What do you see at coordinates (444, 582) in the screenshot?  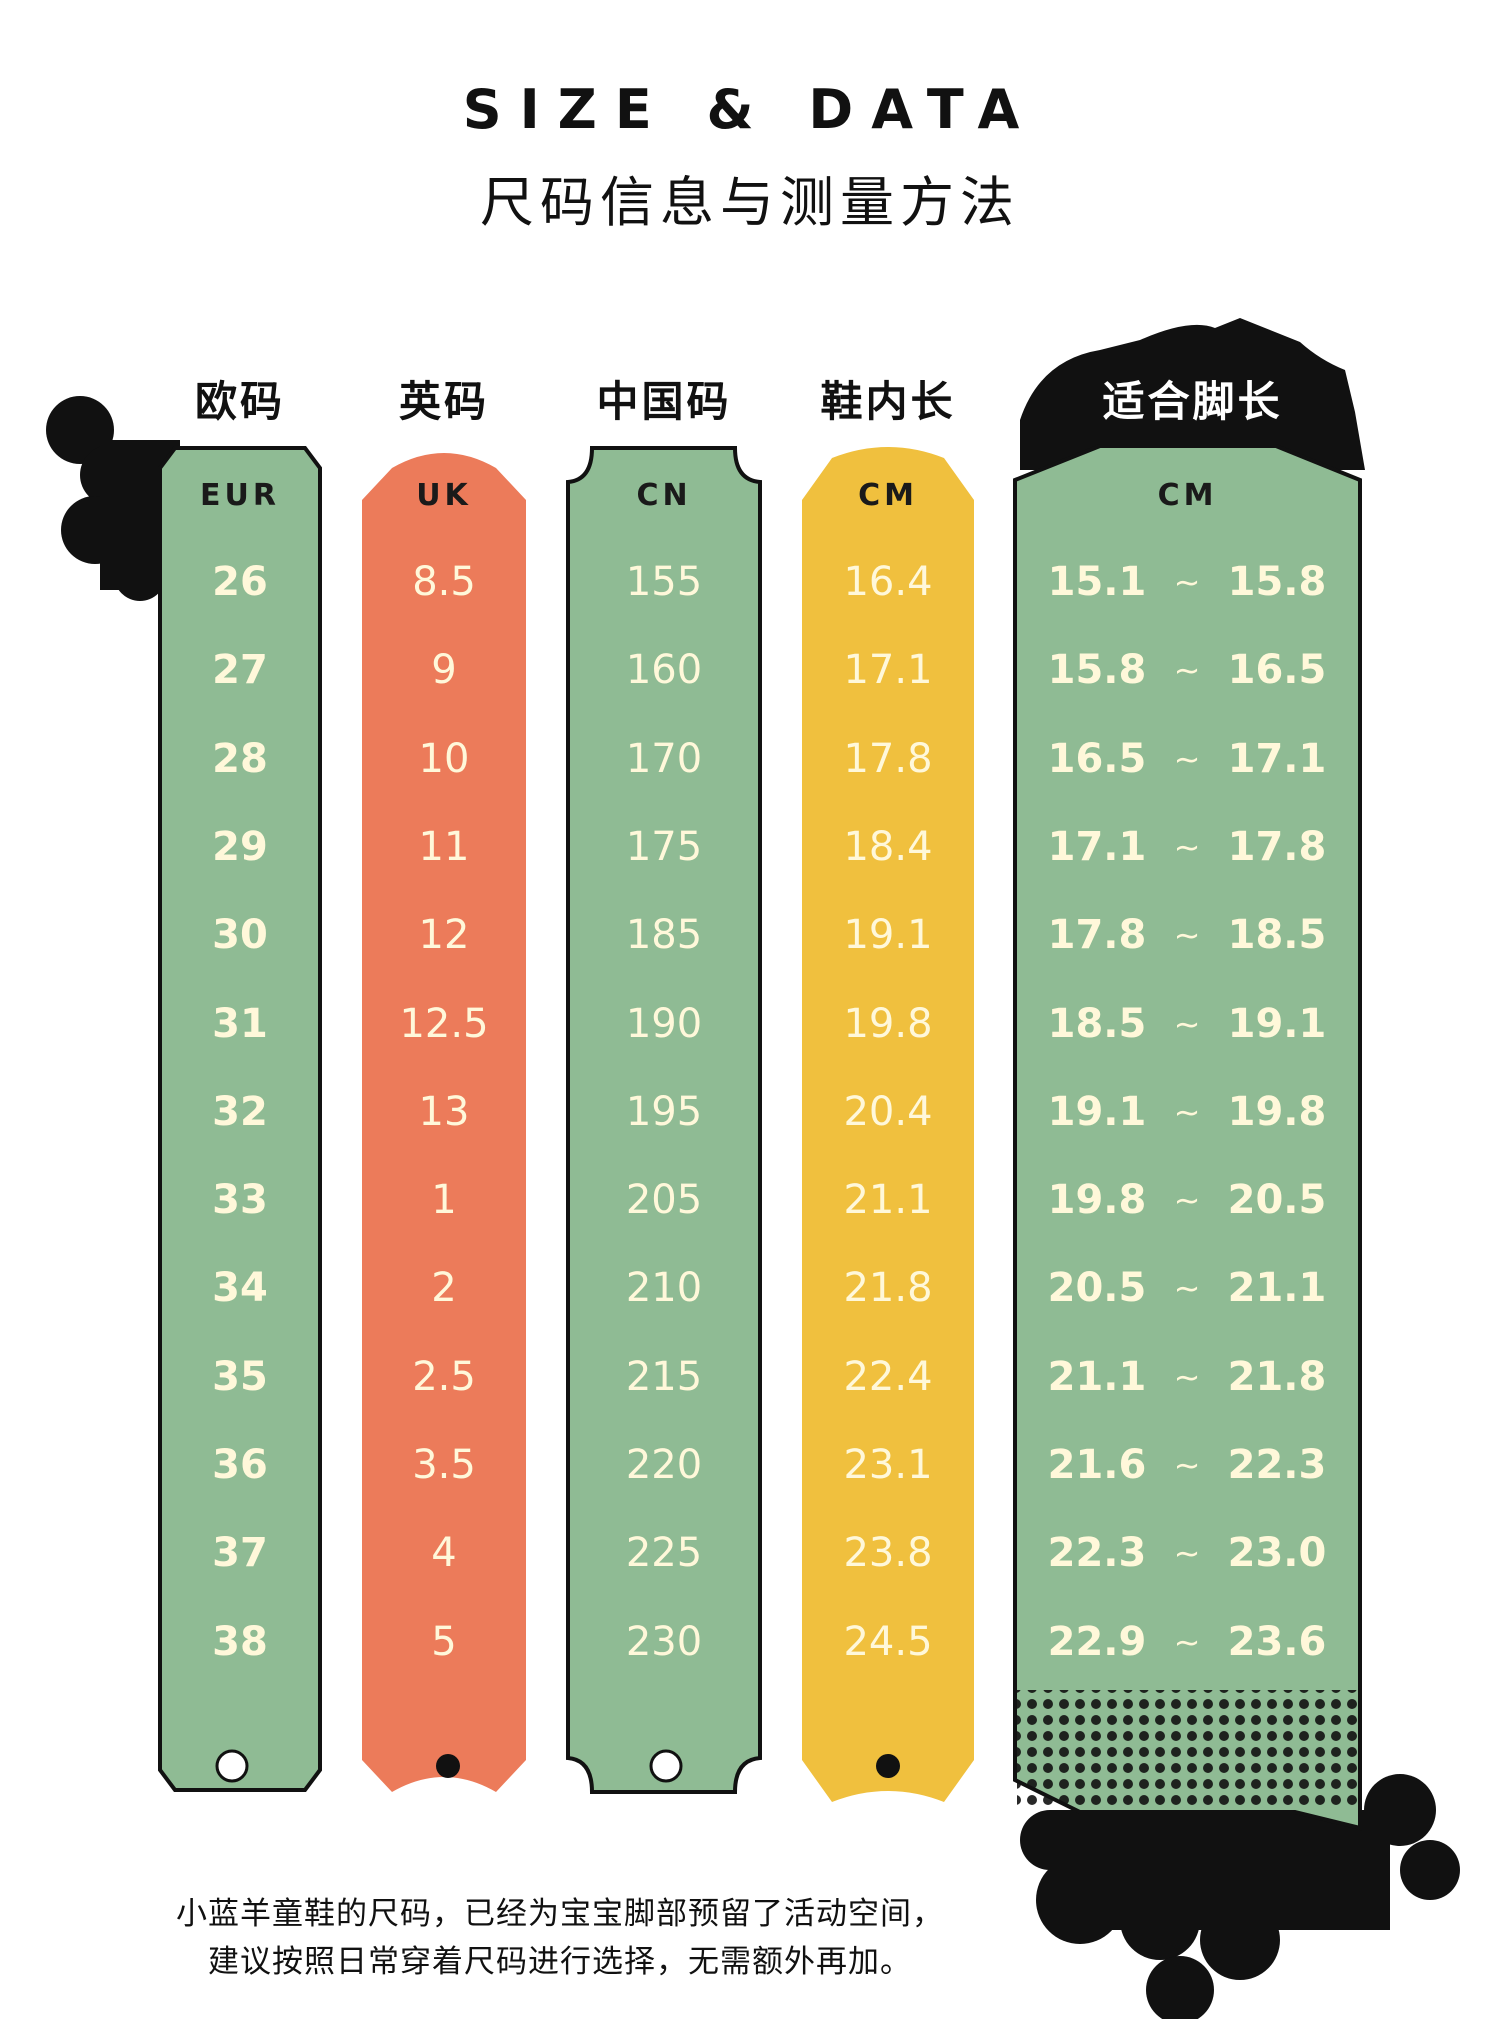 I see `uk-value: 8.5` at bounding box center [444, 582].